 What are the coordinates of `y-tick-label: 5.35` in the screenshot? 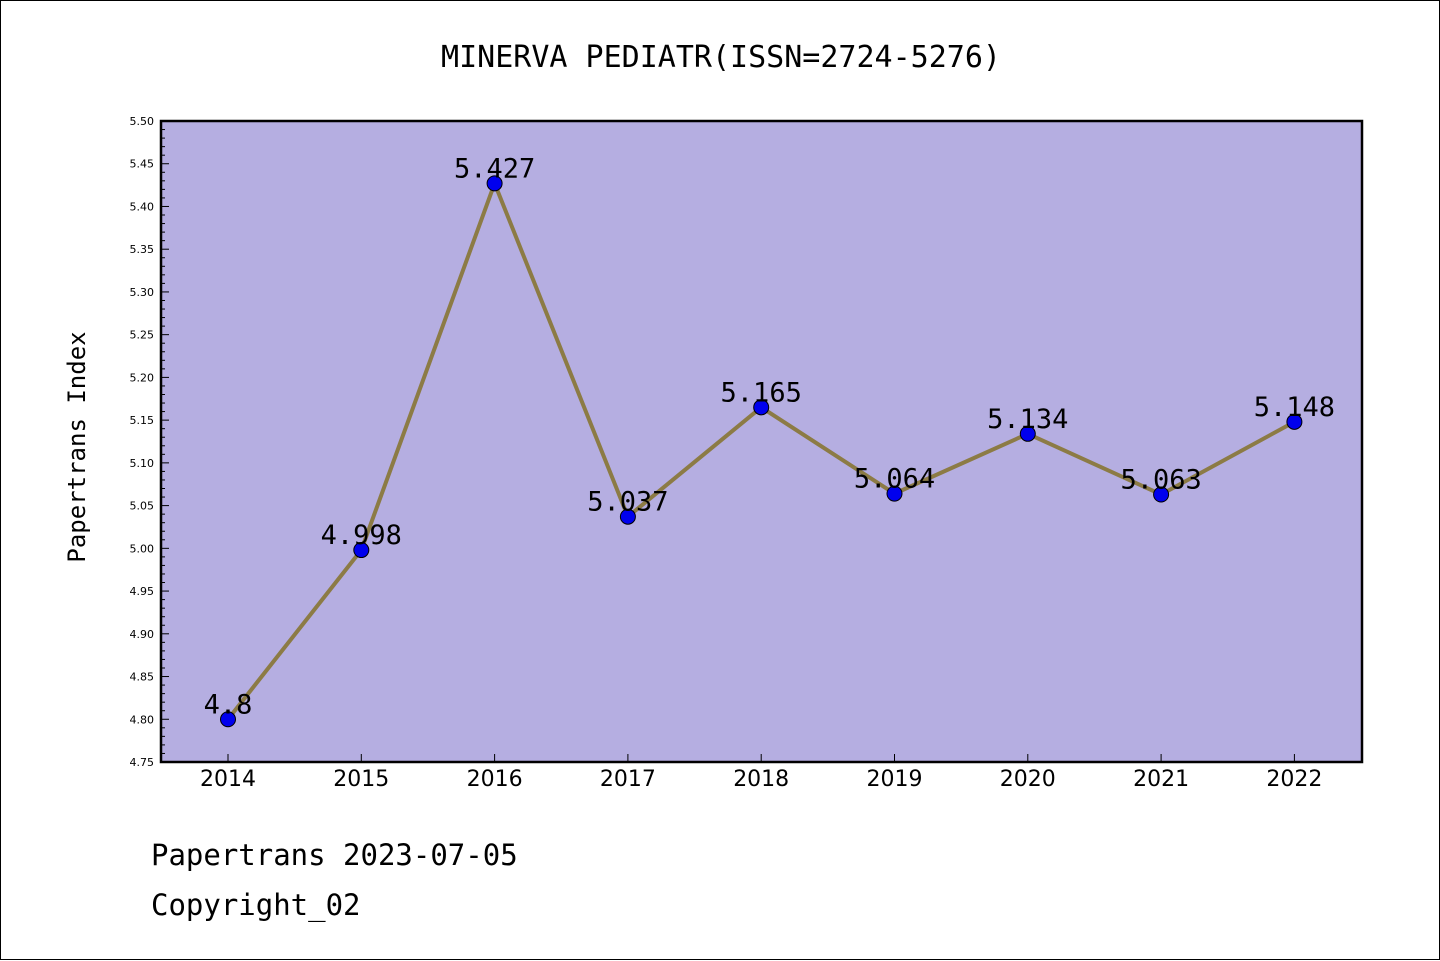 It's located at (142, 249).